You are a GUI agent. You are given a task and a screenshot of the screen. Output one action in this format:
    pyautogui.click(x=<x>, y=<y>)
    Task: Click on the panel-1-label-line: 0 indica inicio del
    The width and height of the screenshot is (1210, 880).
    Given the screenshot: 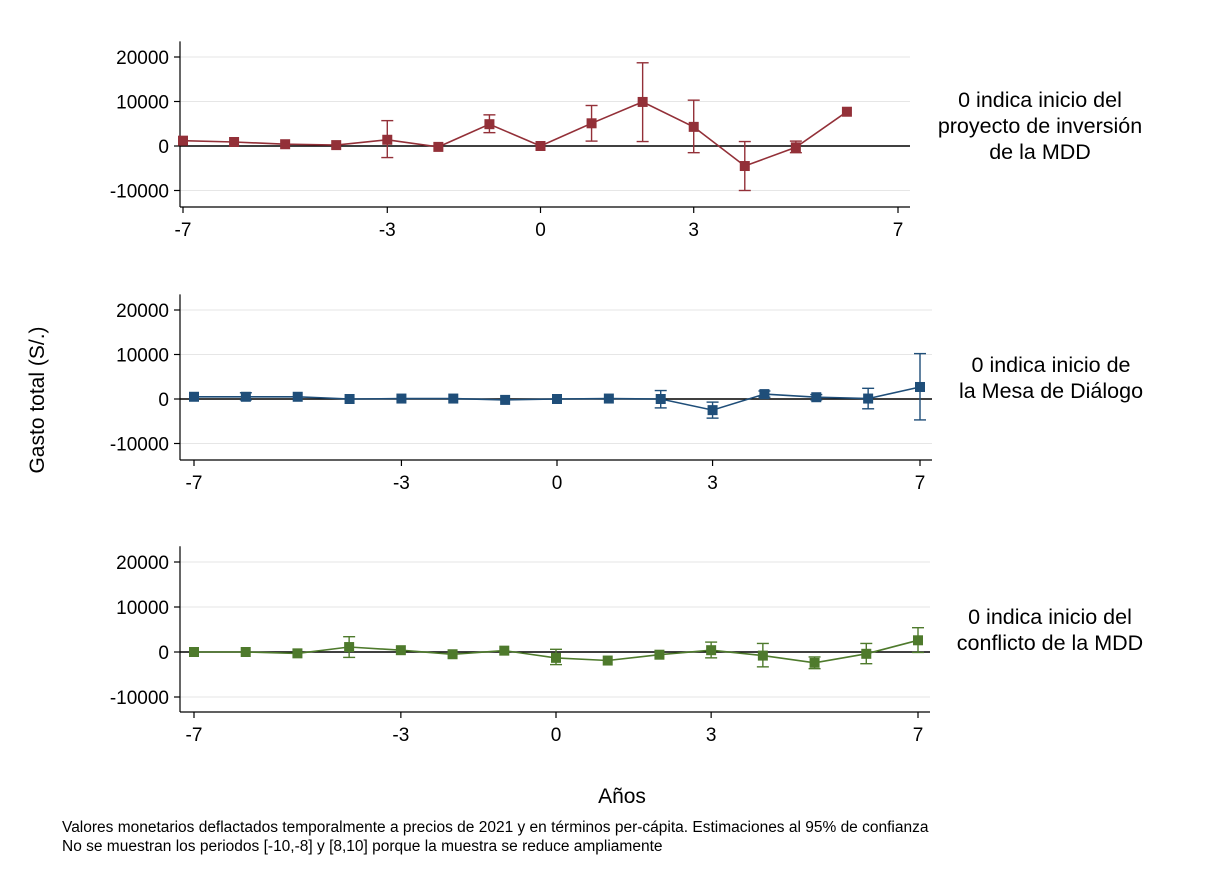 What is the action you would take?
    pyautogui.click(x=1040, y=100)
    